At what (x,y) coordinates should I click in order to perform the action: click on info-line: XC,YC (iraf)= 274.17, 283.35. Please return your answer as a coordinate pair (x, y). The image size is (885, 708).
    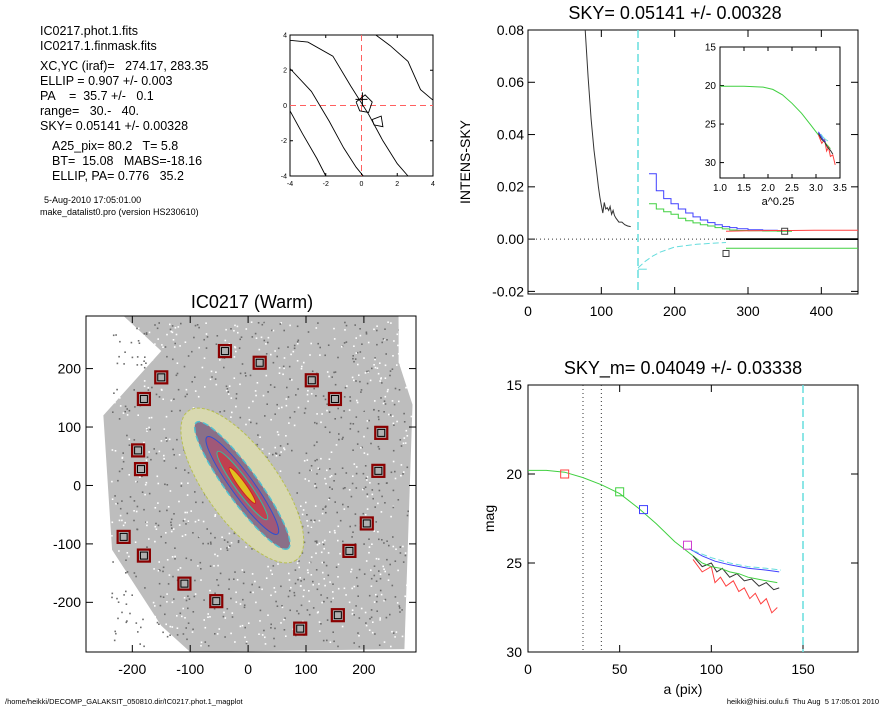
    Looking at the image, I should click on (124, 66).